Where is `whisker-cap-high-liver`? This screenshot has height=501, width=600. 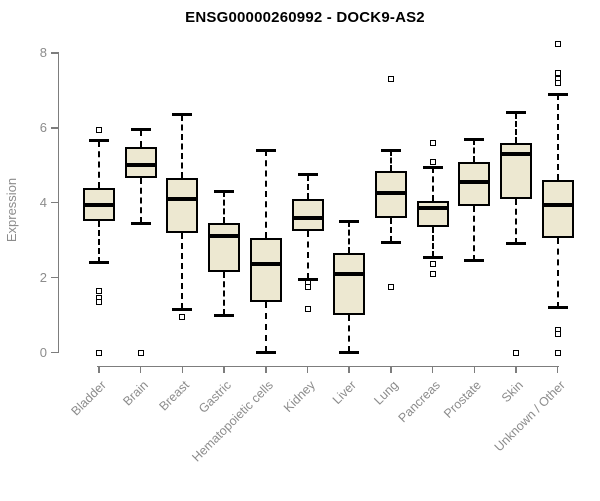
whisker-cap-high-liver is located at coordinates (349, 221).